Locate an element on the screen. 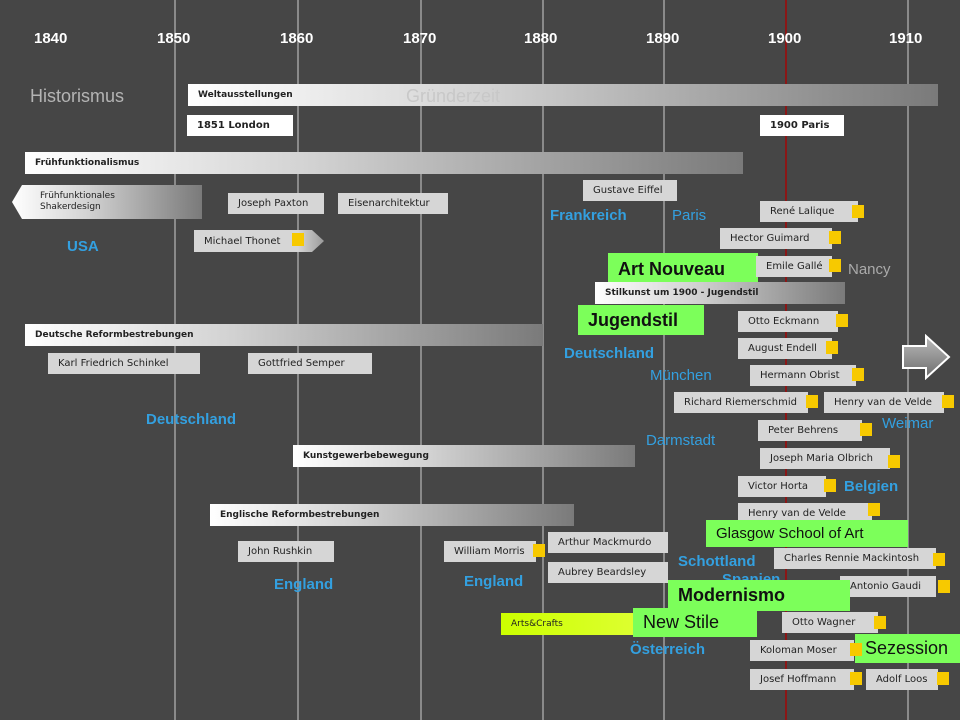 The width and height of the screenshot is (960, 720). bar-label: Stilkunst um 1900 - Jugendstil is located at coordinates (682, 293).